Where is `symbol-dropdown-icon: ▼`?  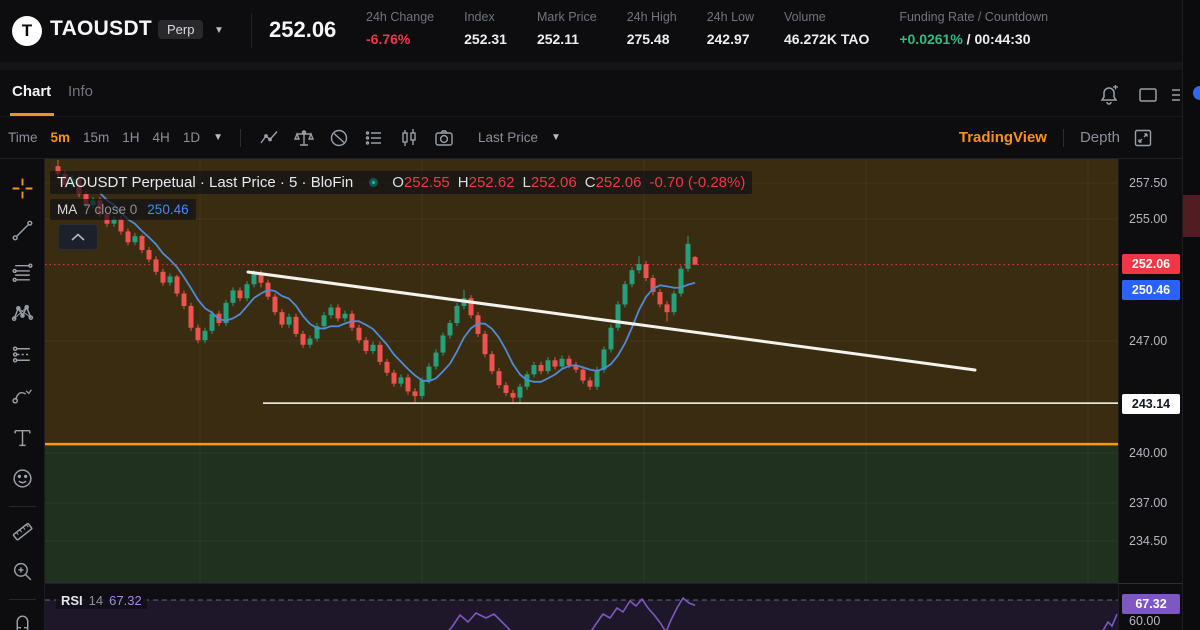
symbol-dropdown-icon: ▼ is located at coordinates (219, 30).